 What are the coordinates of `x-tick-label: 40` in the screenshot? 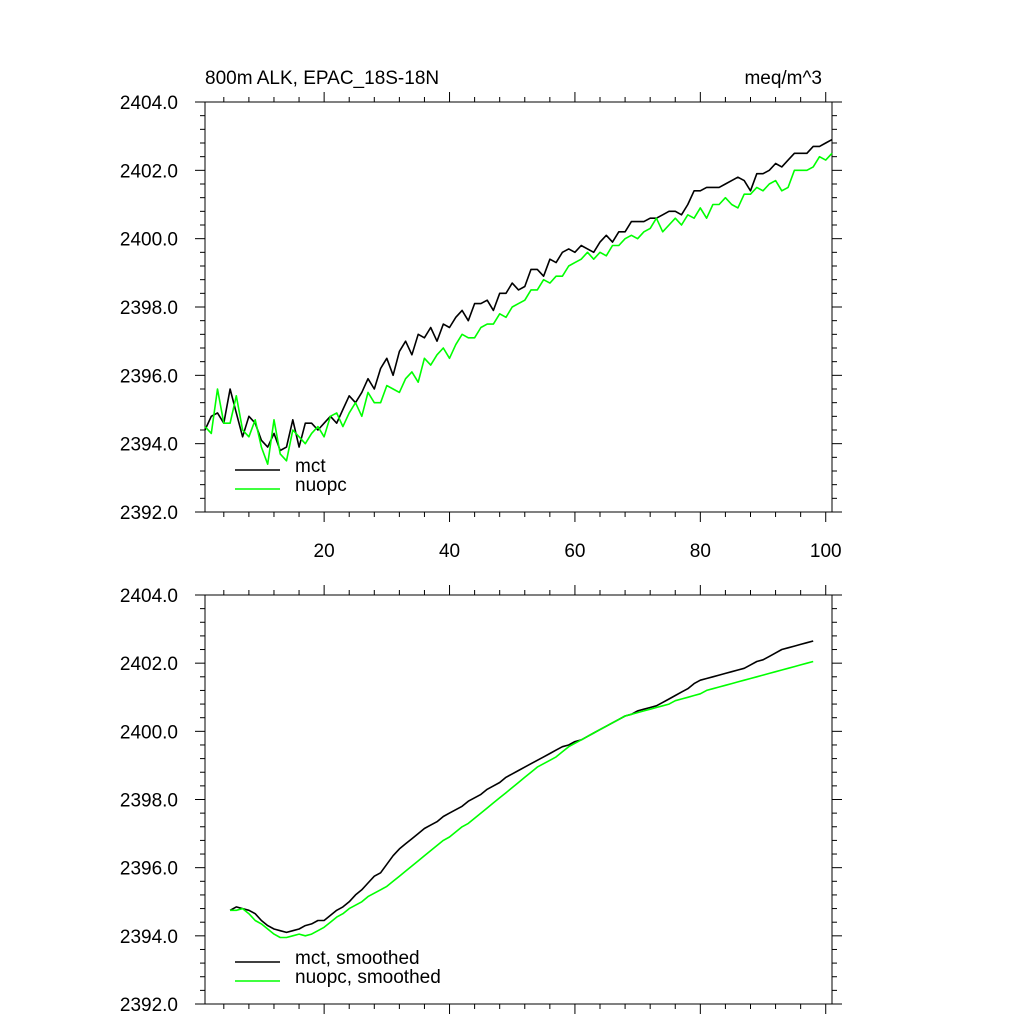 It's located at (449, 551).